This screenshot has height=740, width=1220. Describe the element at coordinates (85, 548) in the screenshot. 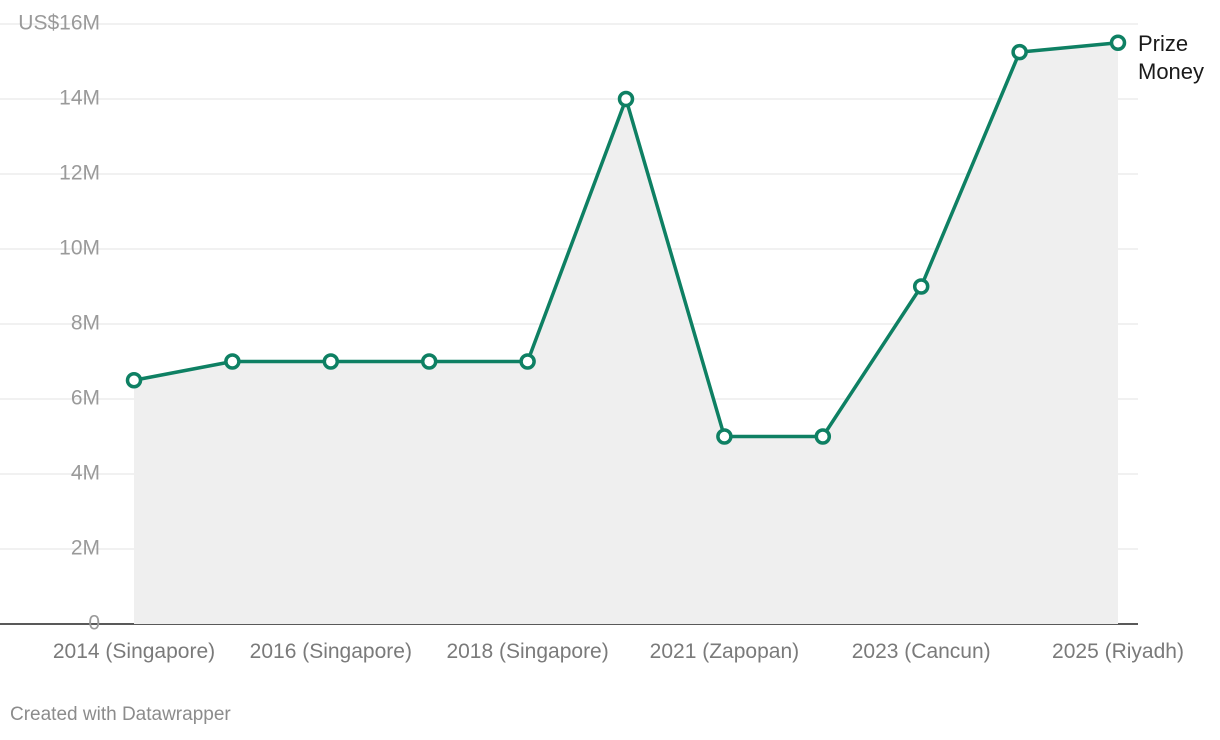

I see `y-tick-label: 2M` at that location.